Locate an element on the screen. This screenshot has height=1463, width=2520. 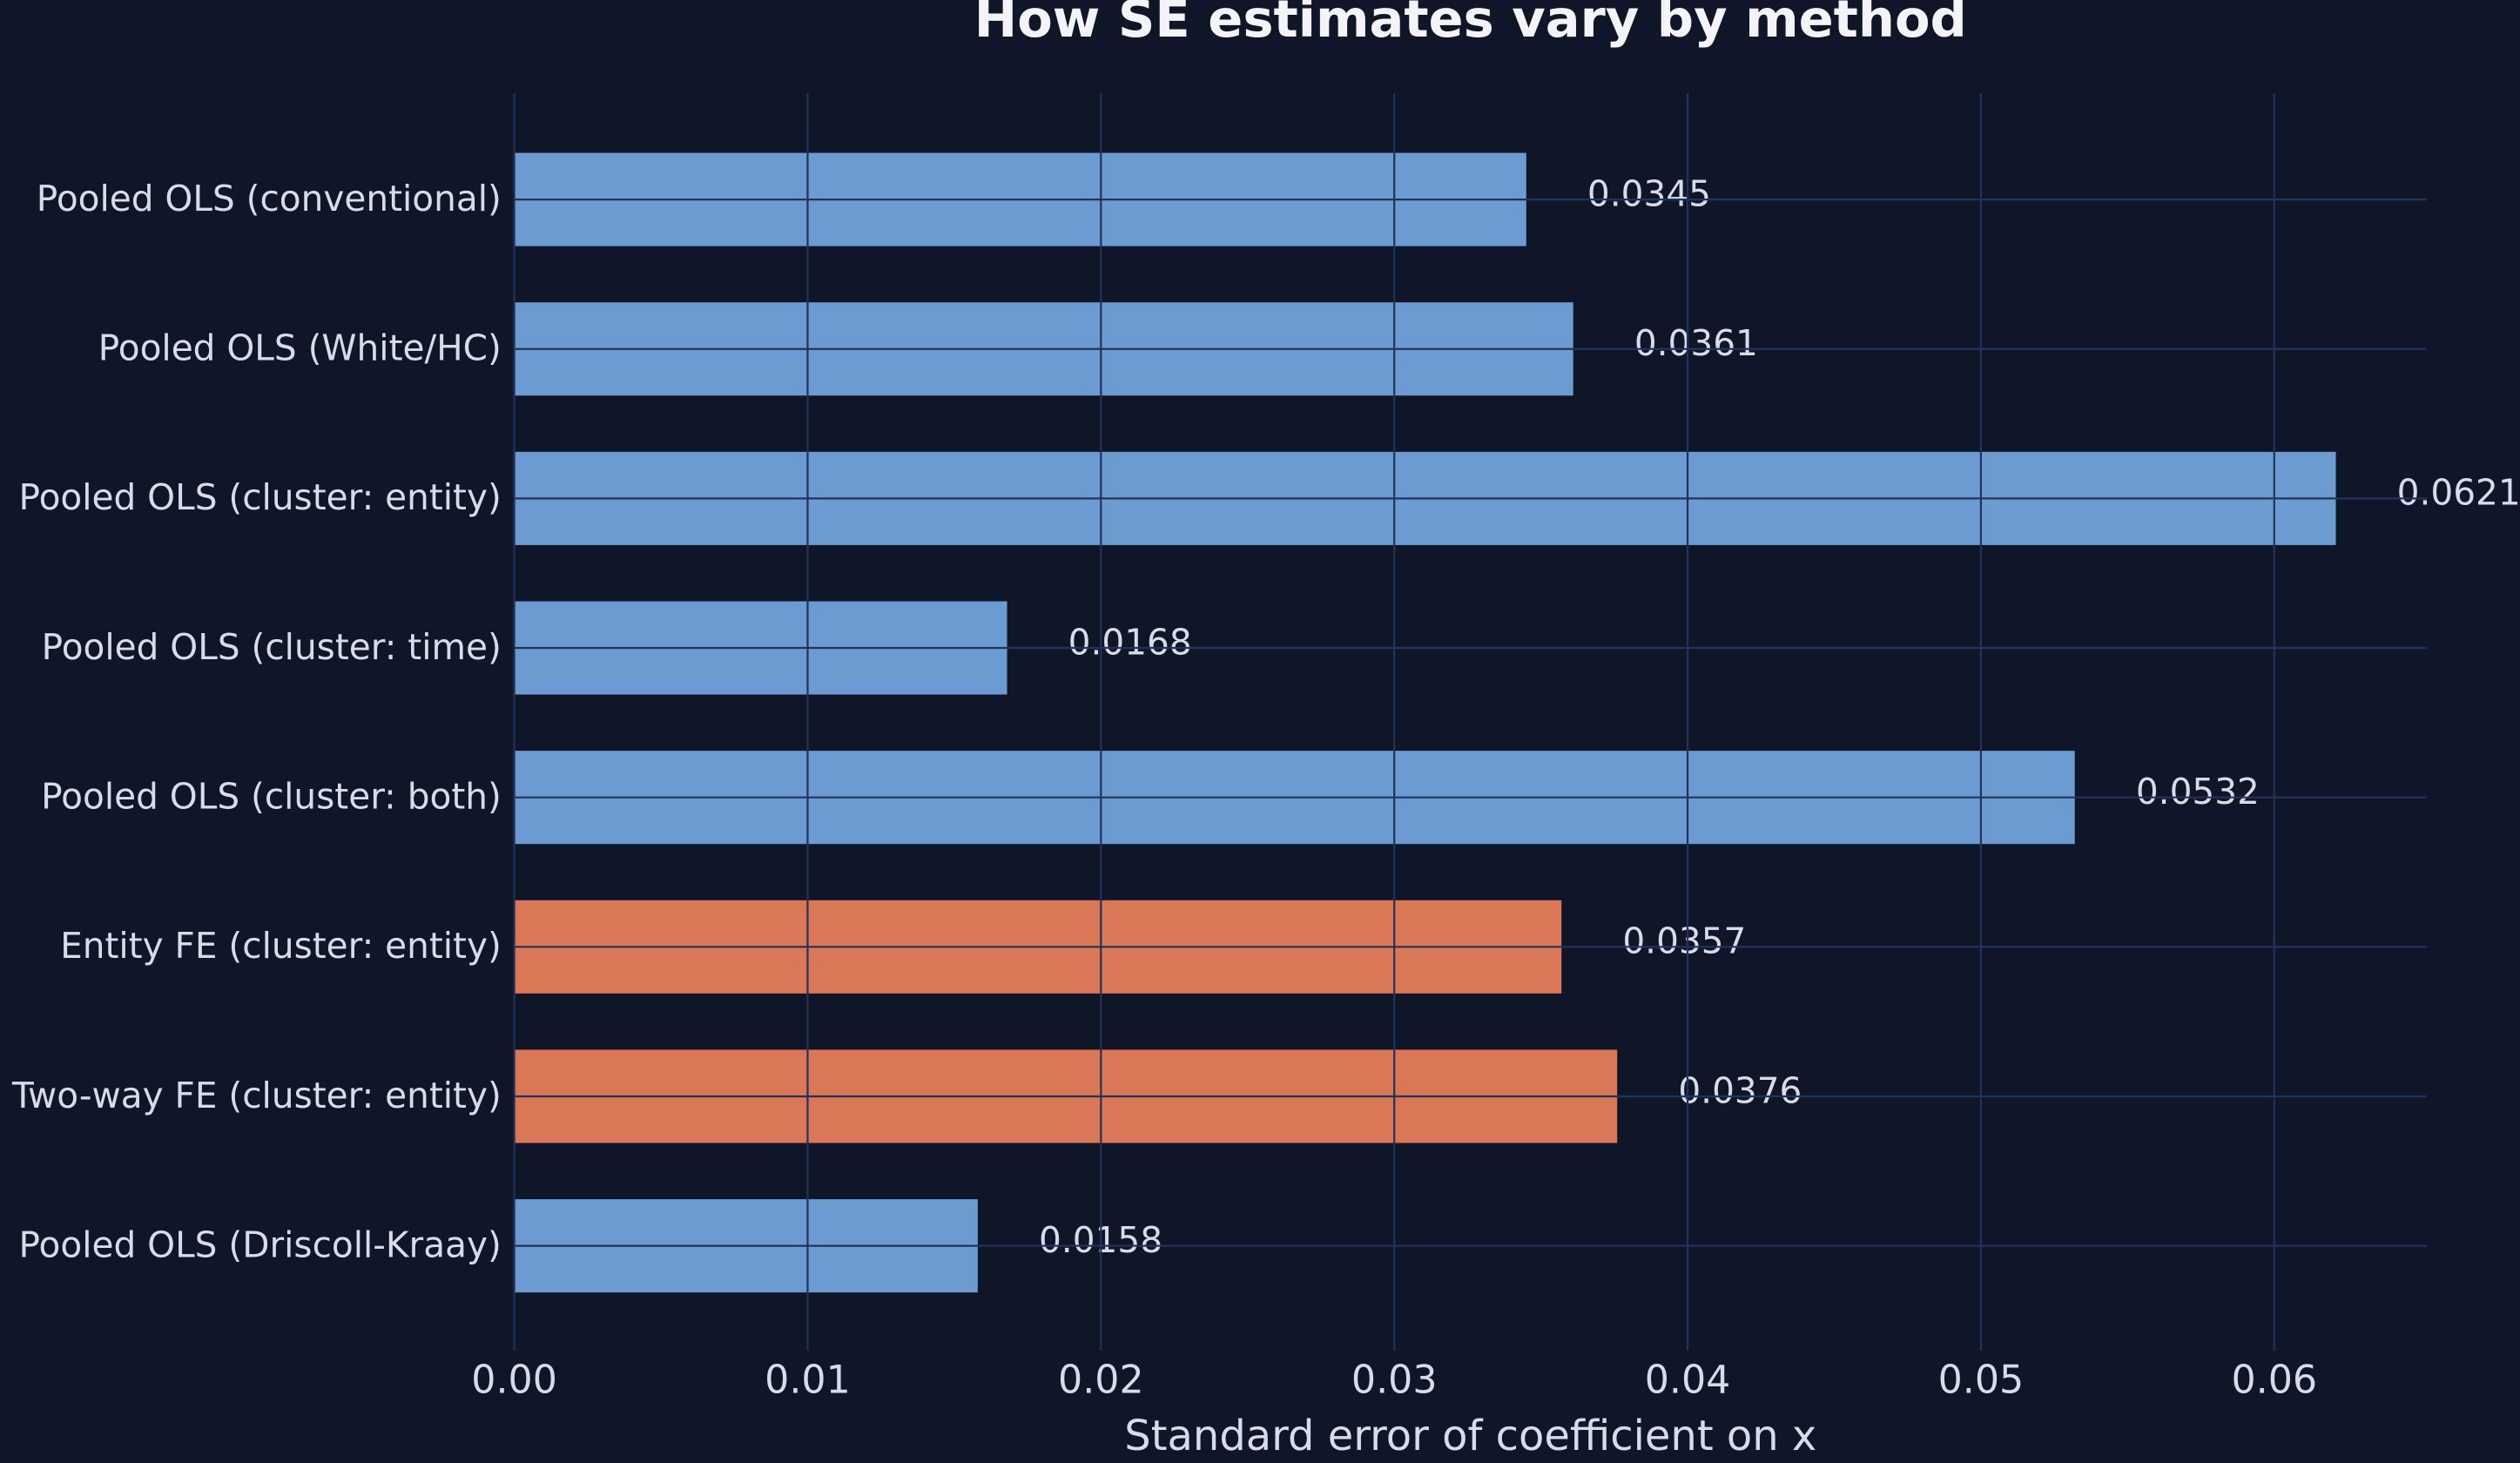
value-label: 0.0376 is located at coordinates (1740, 1090).